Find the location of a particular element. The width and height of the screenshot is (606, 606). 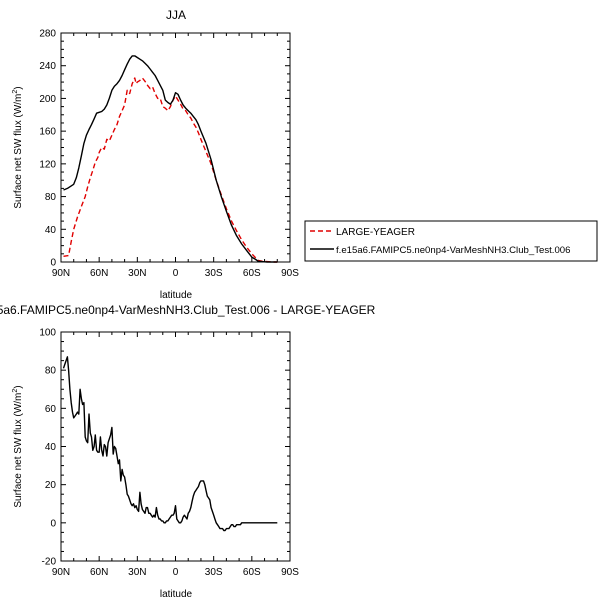

bottom-chart-xtick-label: 0 is located at coordinates (176, 572).